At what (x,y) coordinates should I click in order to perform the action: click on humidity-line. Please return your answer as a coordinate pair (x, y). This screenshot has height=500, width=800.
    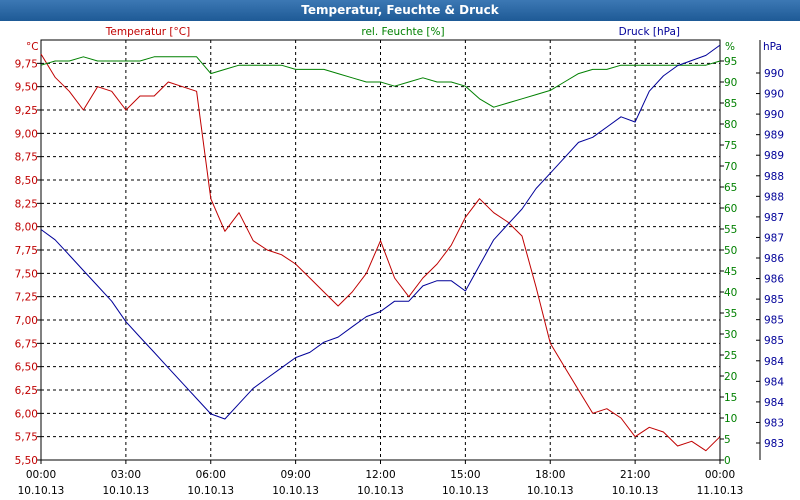
    Looking at the image, I should click on (380, 82).